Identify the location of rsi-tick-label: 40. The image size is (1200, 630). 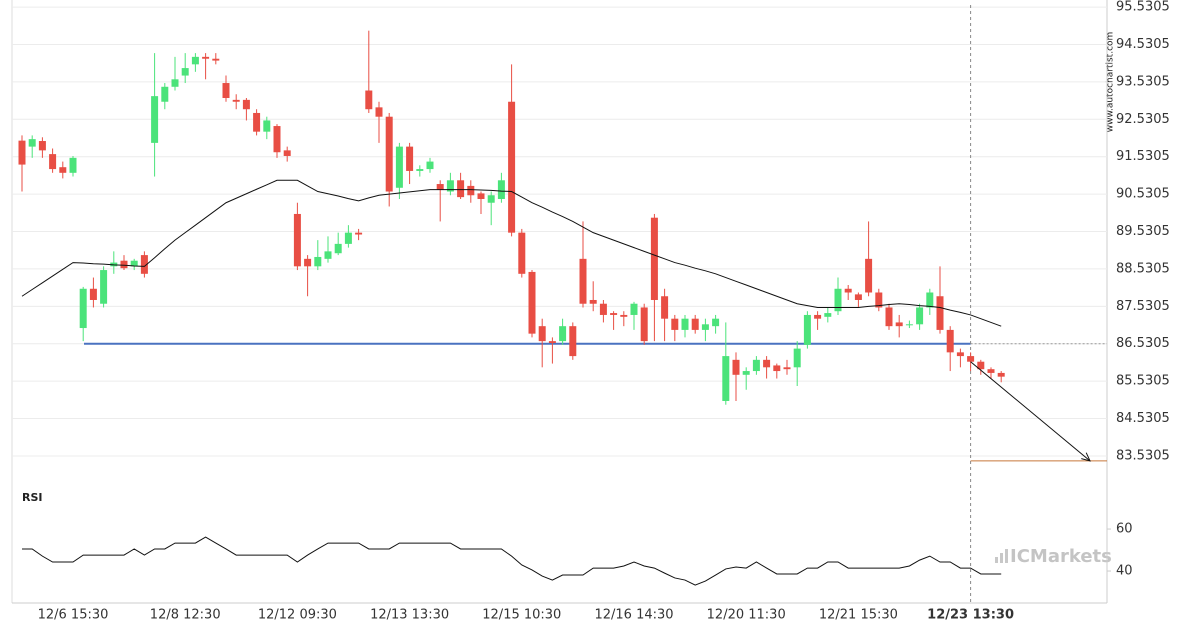
(1124, 571).